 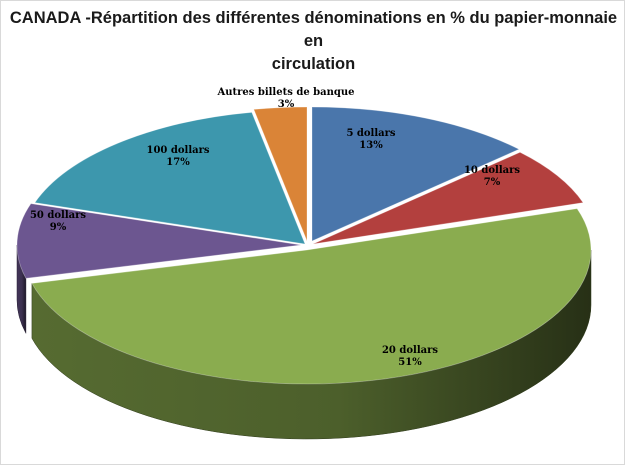 I want to click on data-label-name: 100 dollars, so click(x=178, y=150).